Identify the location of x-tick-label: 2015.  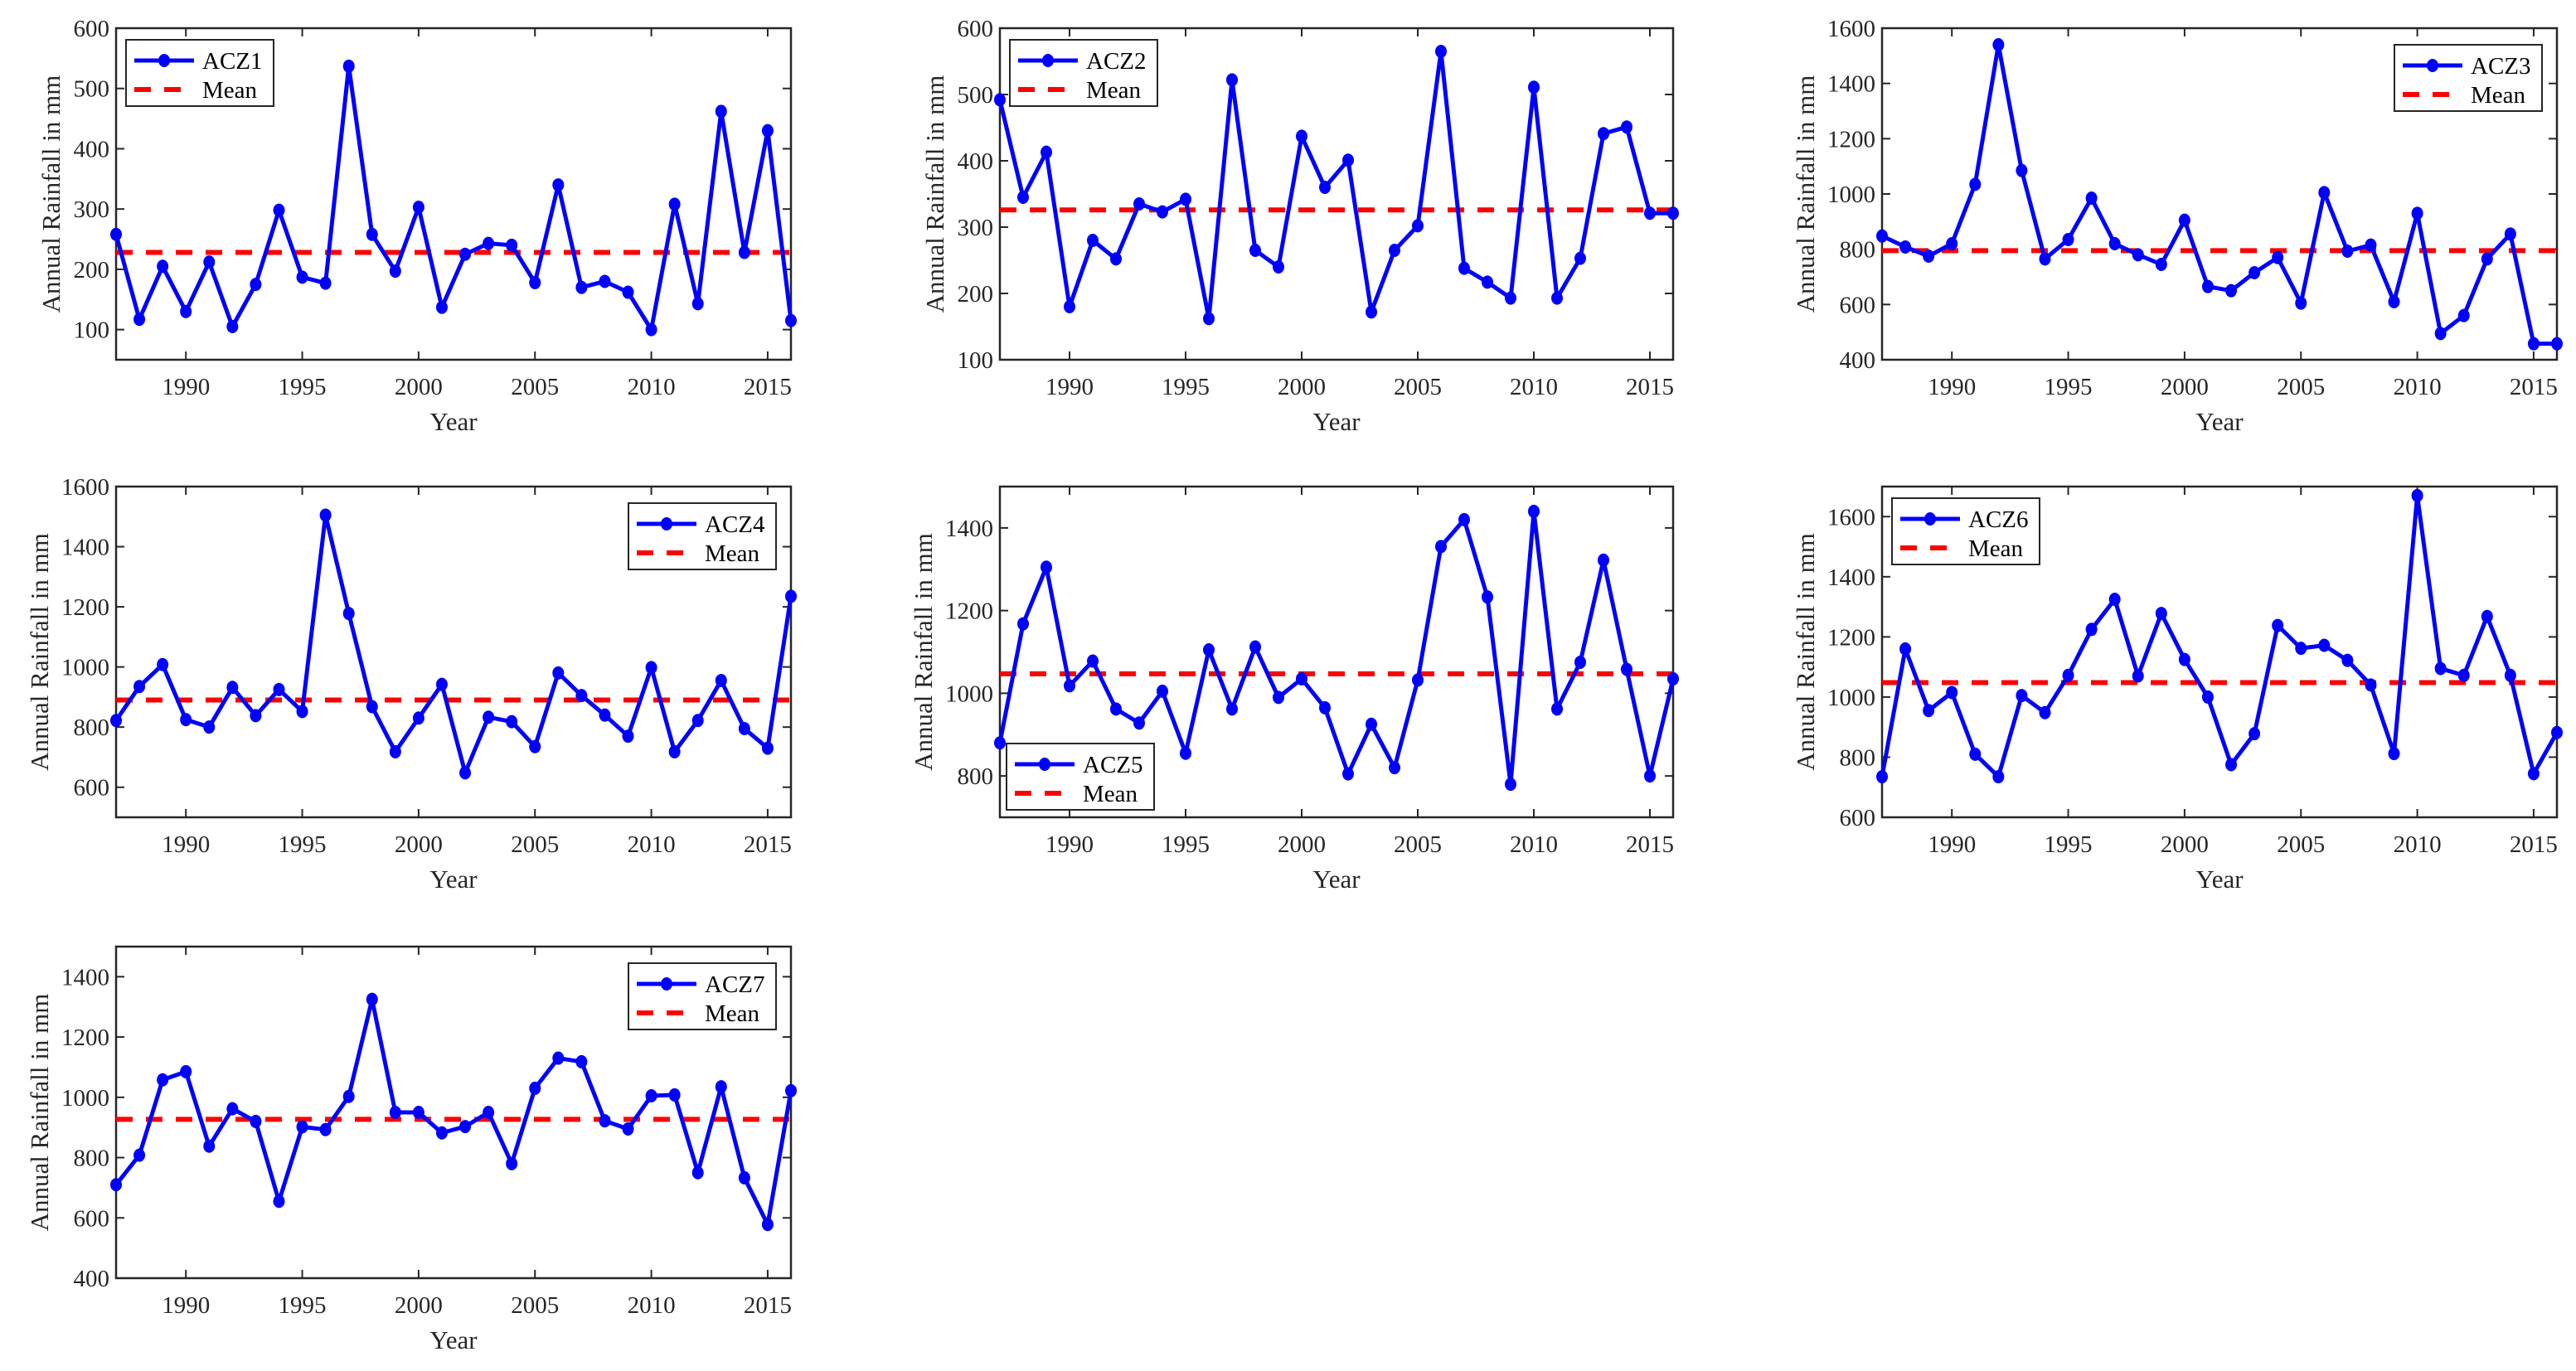
(768, 1305).